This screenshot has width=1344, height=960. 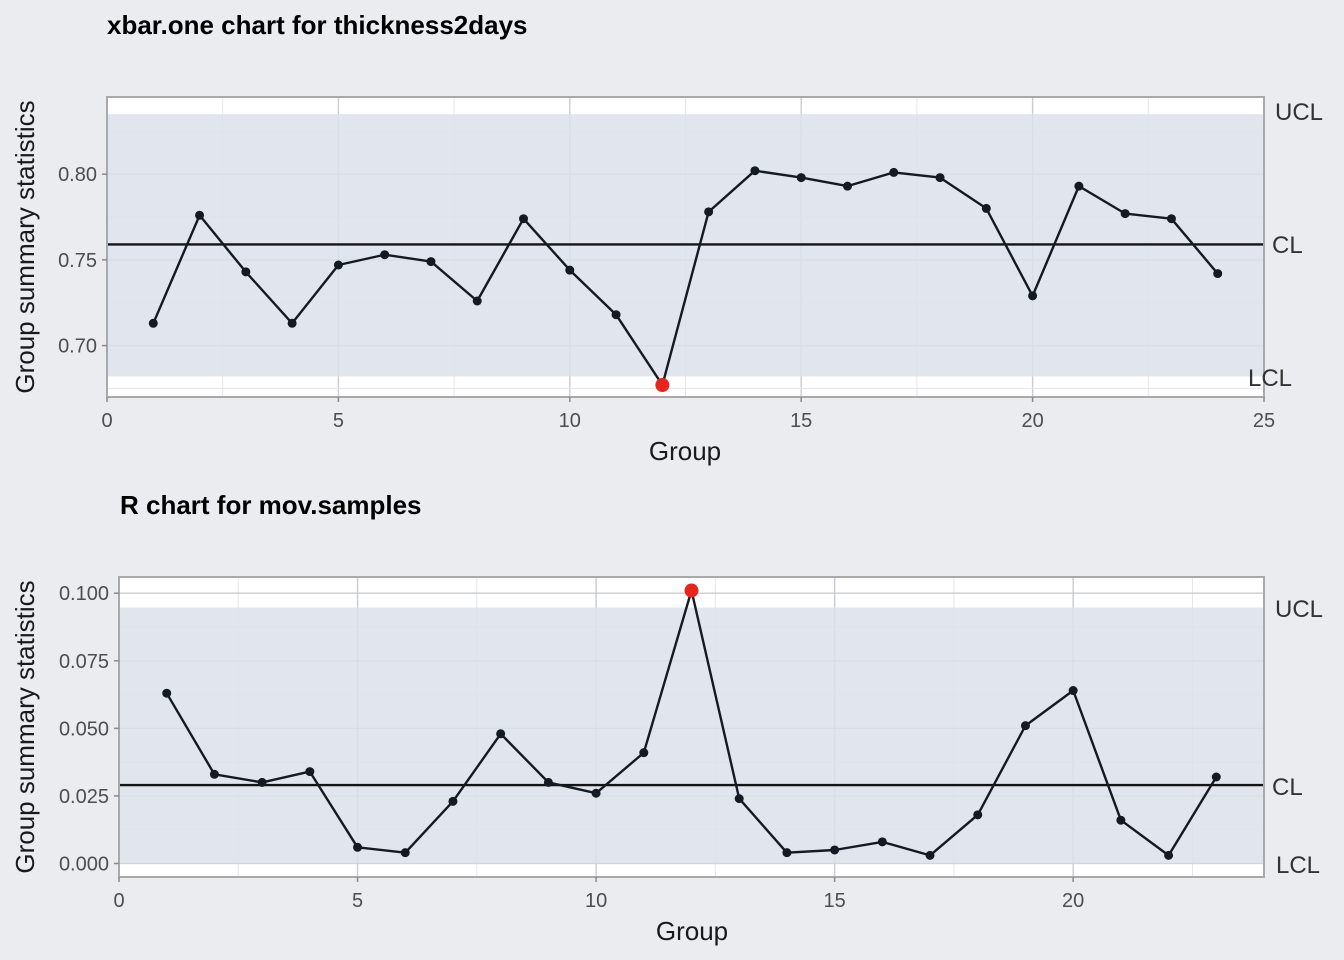 What do you see at coordinates (84, 662) in the screenshot?
I see `y-tick-label: 0.075` at bounding box center [84, 662].